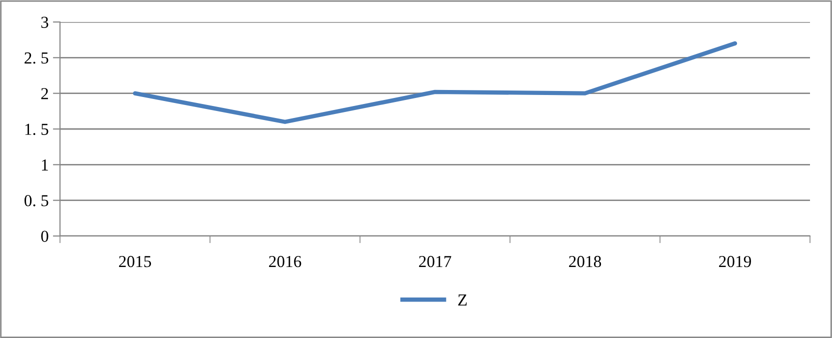 The width and height of the screenshot is (832, 338). I want to click on x-tick-label: 2018, so click(585, 262).